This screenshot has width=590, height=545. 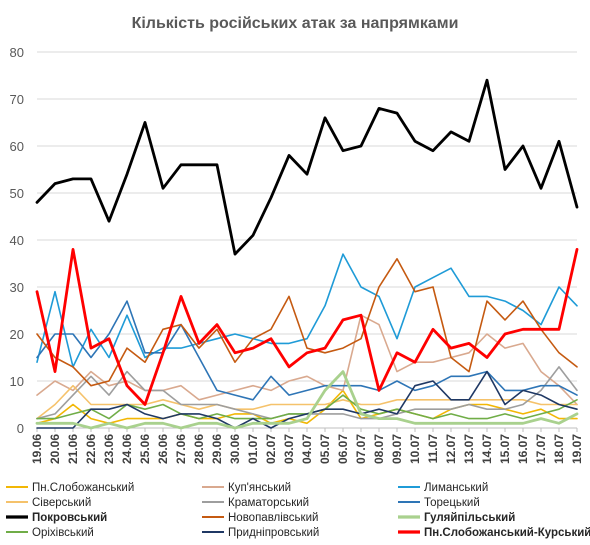 I want to click on x-tick-label: 09.07, so click(x=397, y=449).